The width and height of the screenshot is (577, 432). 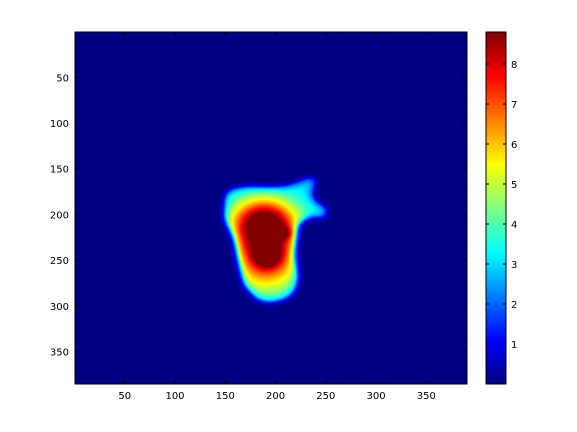 I want to click on y-tick-label: 100, so click(x=59, y=124).